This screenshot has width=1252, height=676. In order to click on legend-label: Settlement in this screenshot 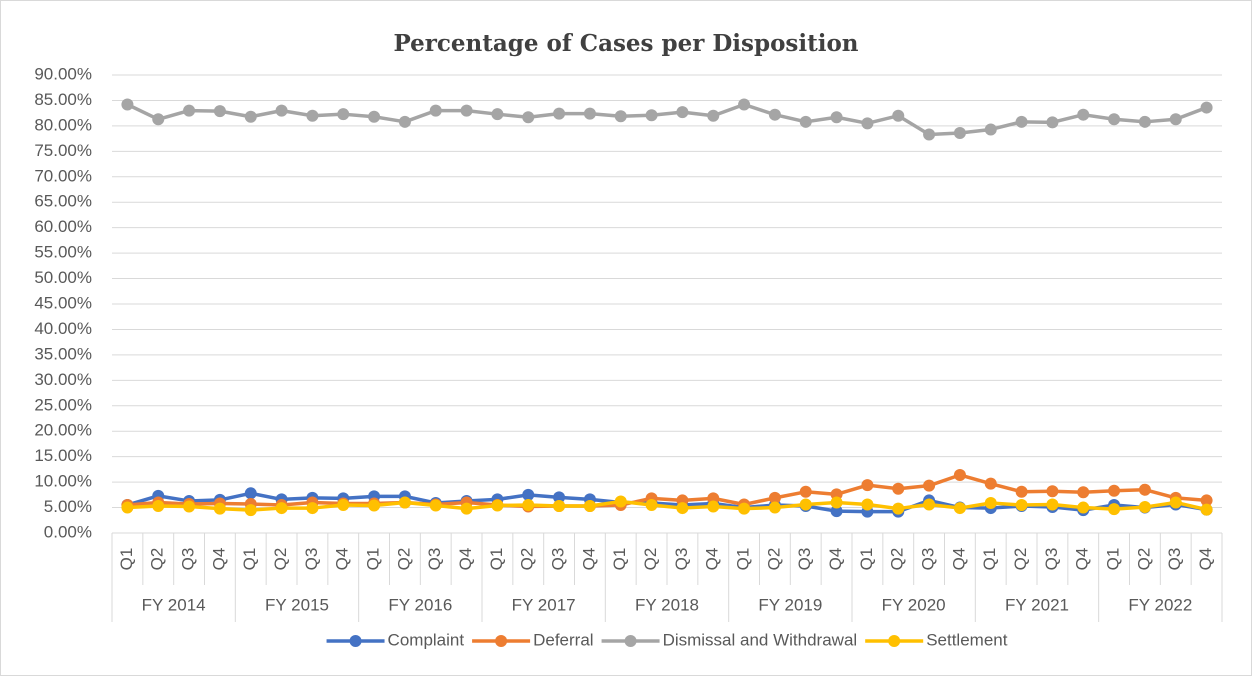, I will do `click(967, 639)`.